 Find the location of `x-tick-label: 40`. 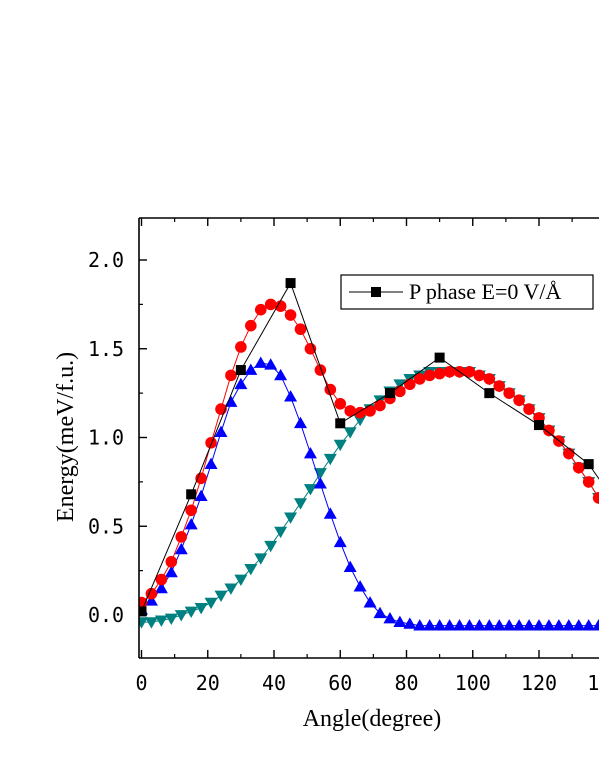

x-tick-label: 40 is located at coordinates (274, 683).